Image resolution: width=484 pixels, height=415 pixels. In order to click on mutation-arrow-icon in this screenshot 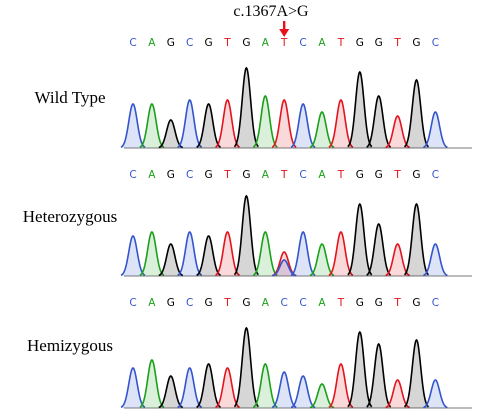, I will do `click(284, 29)`.